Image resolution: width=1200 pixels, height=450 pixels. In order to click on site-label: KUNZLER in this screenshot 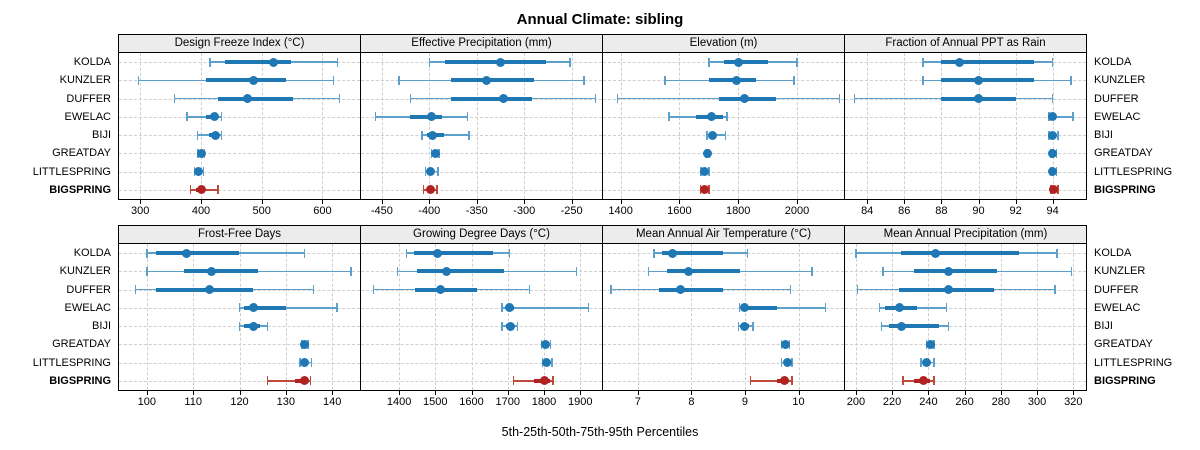, I will do `click(1120, 80)`.